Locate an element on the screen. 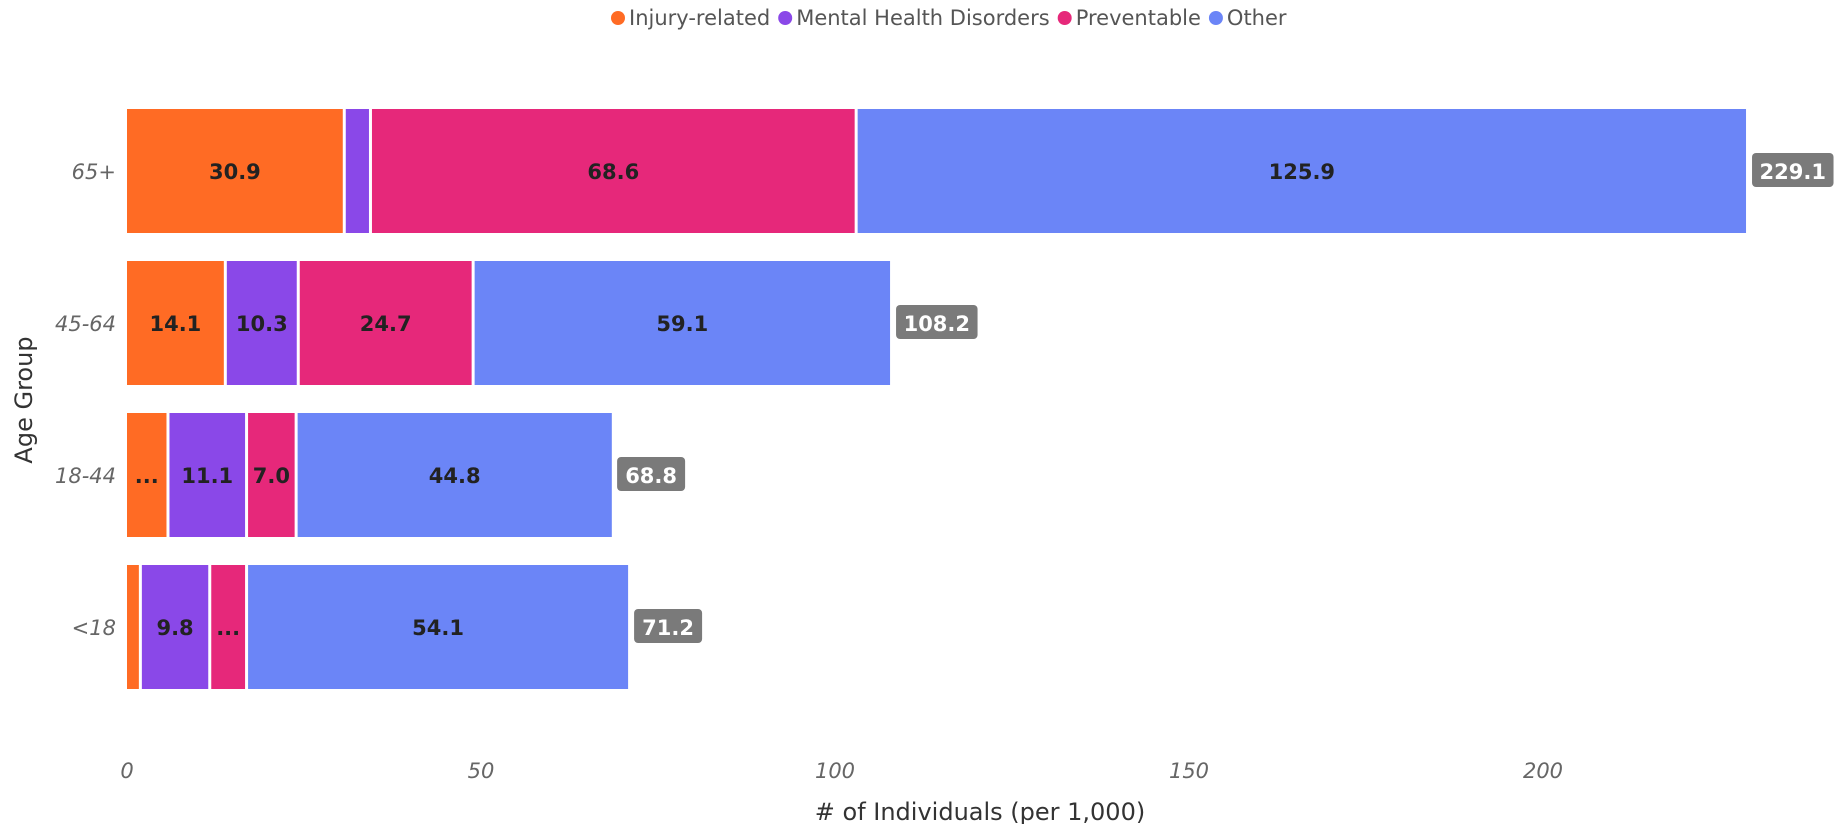  bar-18-44-injury-related is located at coordinates (147, 475).